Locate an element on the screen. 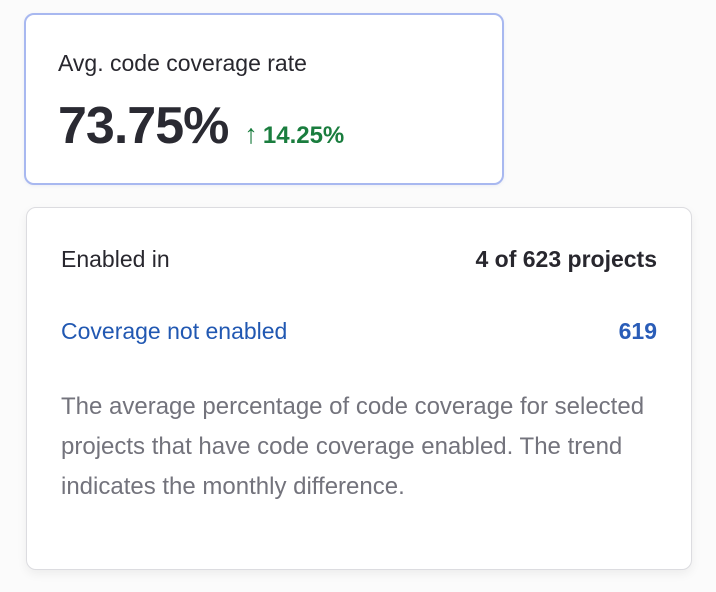  coverage-not-enabled-count: 619 is located at coordinates (637, 331).